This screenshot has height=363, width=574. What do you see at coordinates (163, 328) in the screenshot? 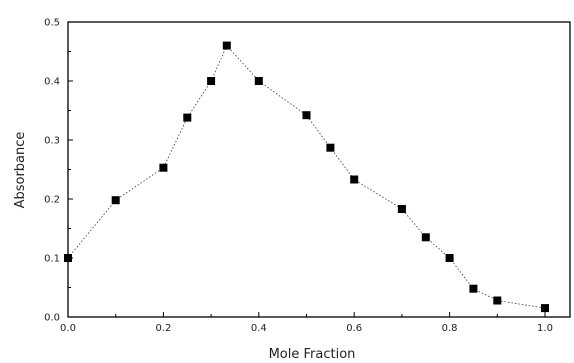
I see `x-tick-label: 0.2` at bounding box center [163, 328].